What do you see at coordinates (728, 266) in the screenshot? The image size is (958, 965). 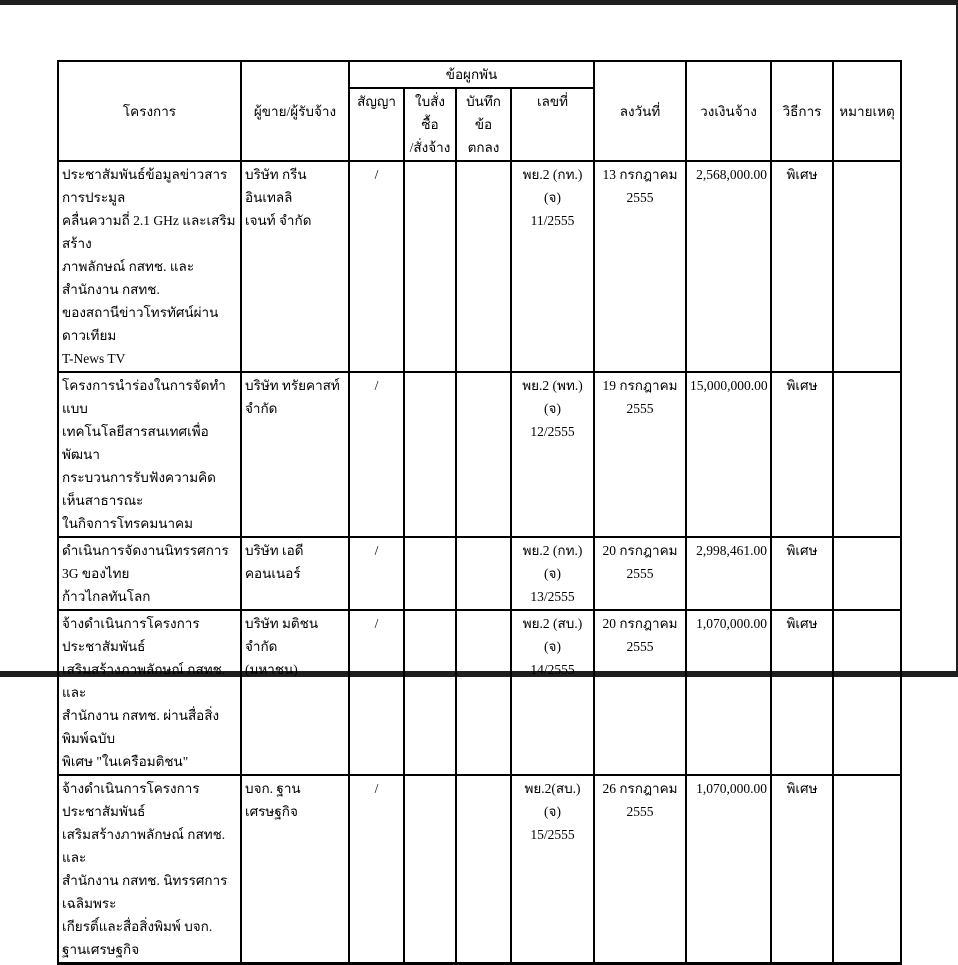 I see `amount-cell: 2,568,000.00` at bounding box center [728, 266].